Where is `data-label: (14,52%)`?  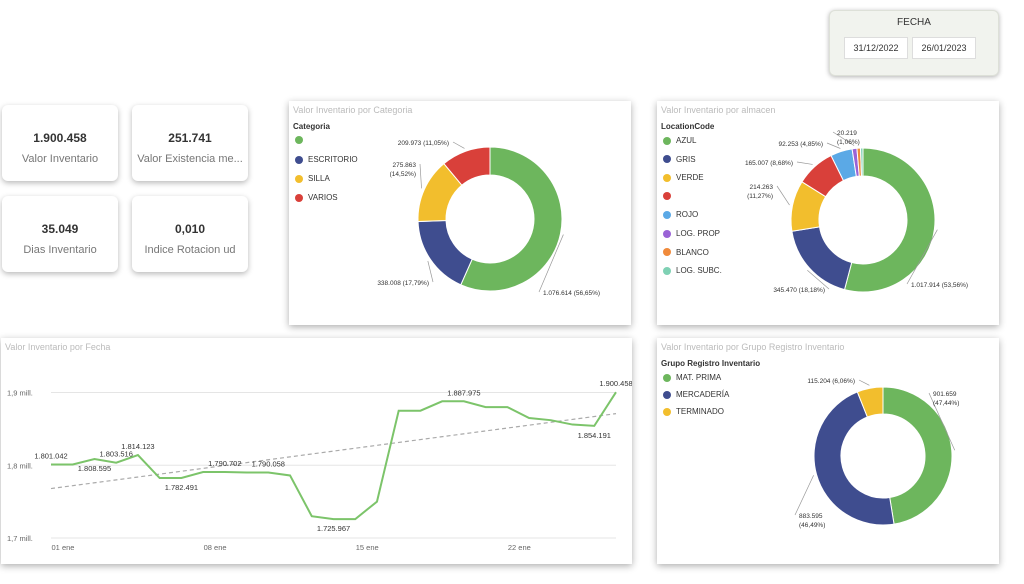
data-label: (14,52%) is located at coordinates (403, 174).